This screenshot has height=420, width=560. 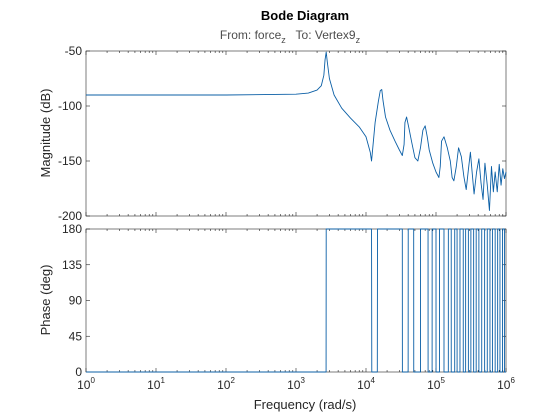 What do you see at coordinates (366, 384) in the screenshot?
I see `x-tick-label: 10⁴` at bounding box center [366, 384].